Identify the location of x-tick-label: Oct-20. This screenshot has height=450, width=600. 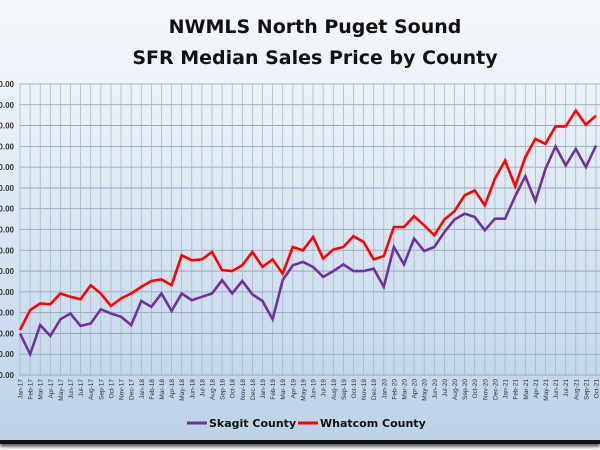
(475, 389).